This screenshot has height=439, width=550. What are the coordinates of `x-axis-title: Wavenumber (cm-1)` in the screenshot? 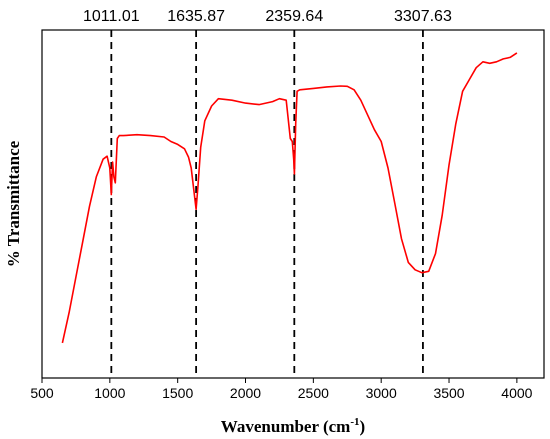 It's located at (293, 426).